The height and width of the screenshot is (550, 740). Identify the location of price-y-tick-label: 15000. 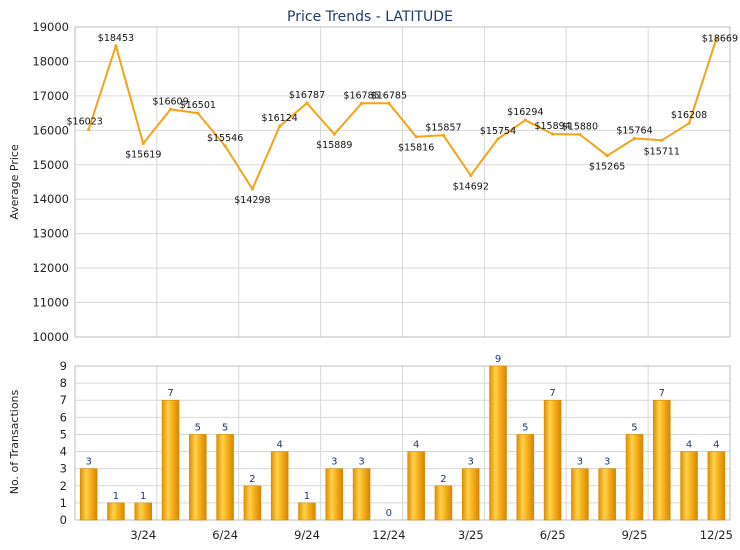
(50, 165).